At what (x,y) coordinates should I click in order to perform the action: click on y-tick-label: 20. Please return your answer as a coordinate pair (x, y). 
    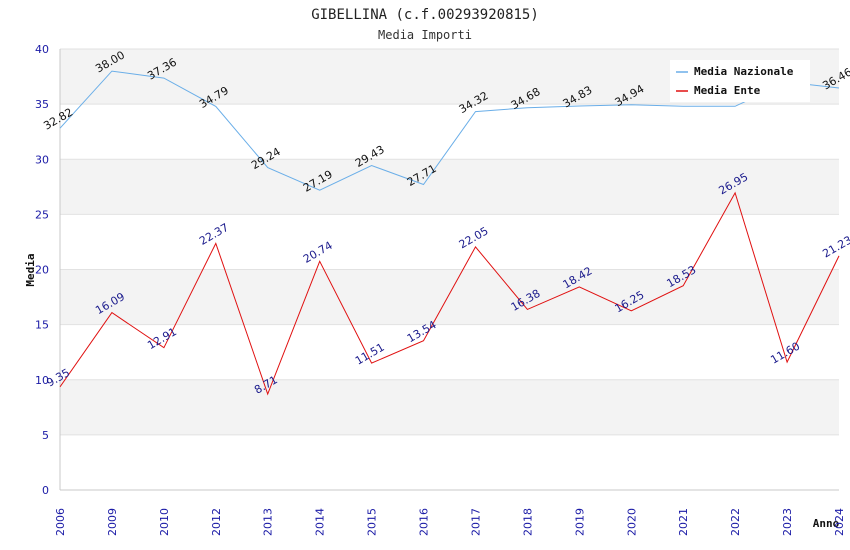
    Looking at the image, I should click on (42, 270).